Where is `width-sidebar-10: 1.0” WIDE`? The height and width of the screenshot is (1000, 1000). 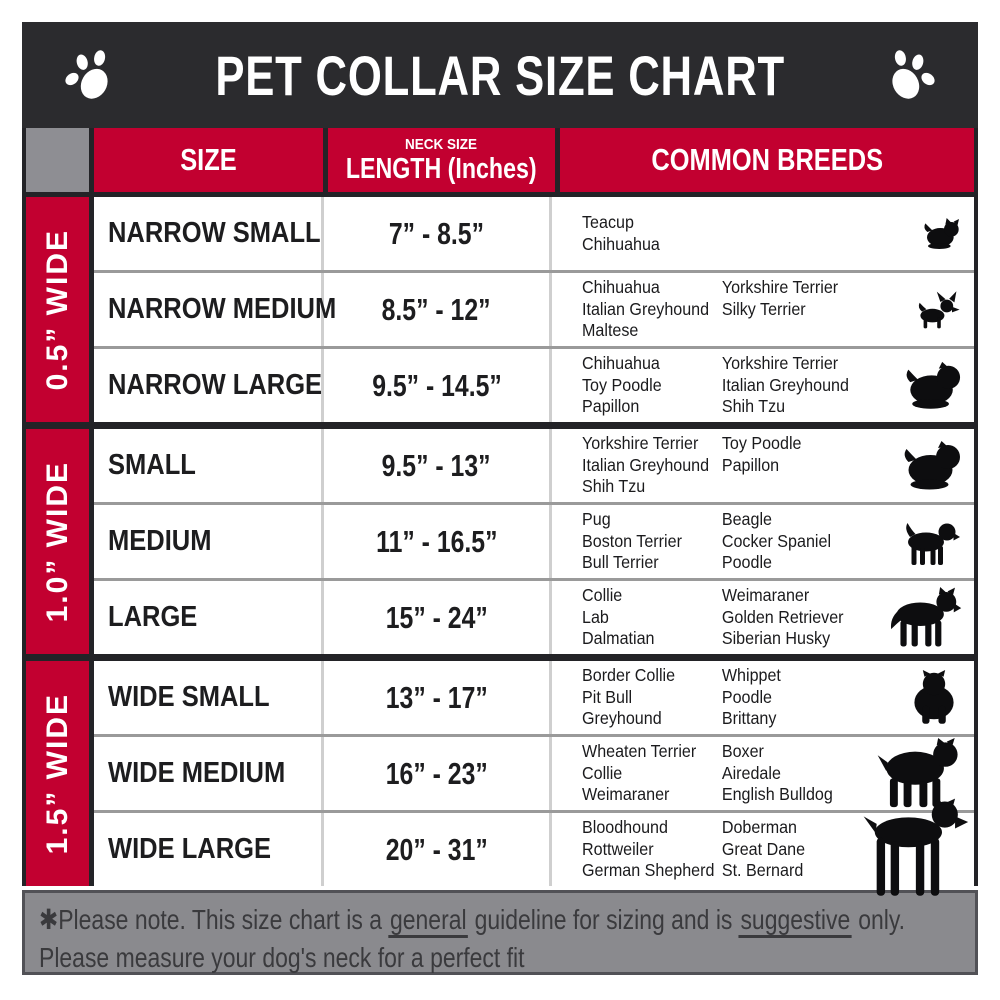 width-sidebar-10: 1.0” WIDE is located at coordinates (57, 541).